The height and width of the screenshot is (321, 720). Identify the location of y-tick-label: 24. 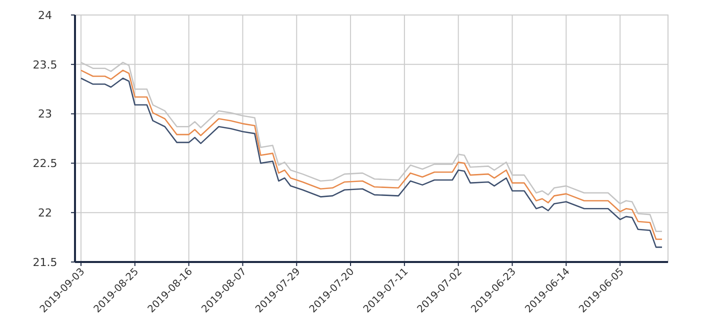
(45, 15).